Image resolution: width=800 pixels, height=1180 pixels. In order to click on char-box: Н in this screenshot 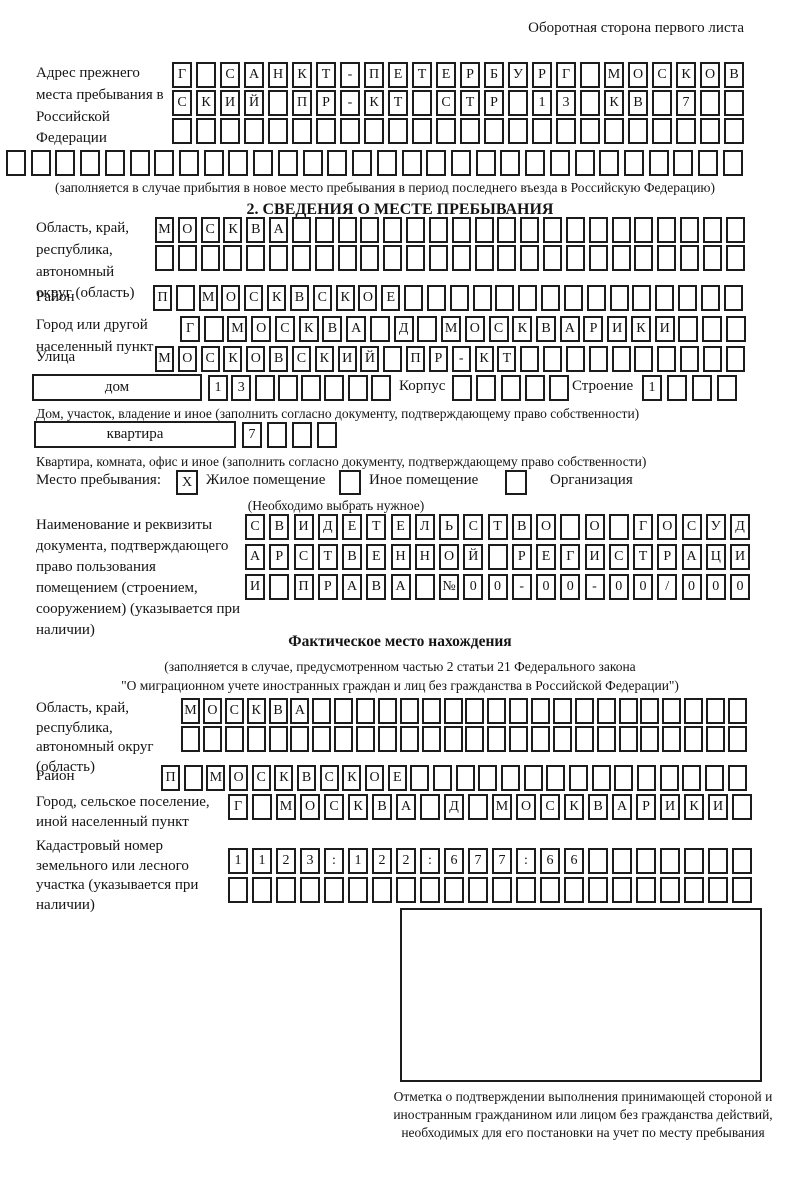, I will do `click(278, 75)`.